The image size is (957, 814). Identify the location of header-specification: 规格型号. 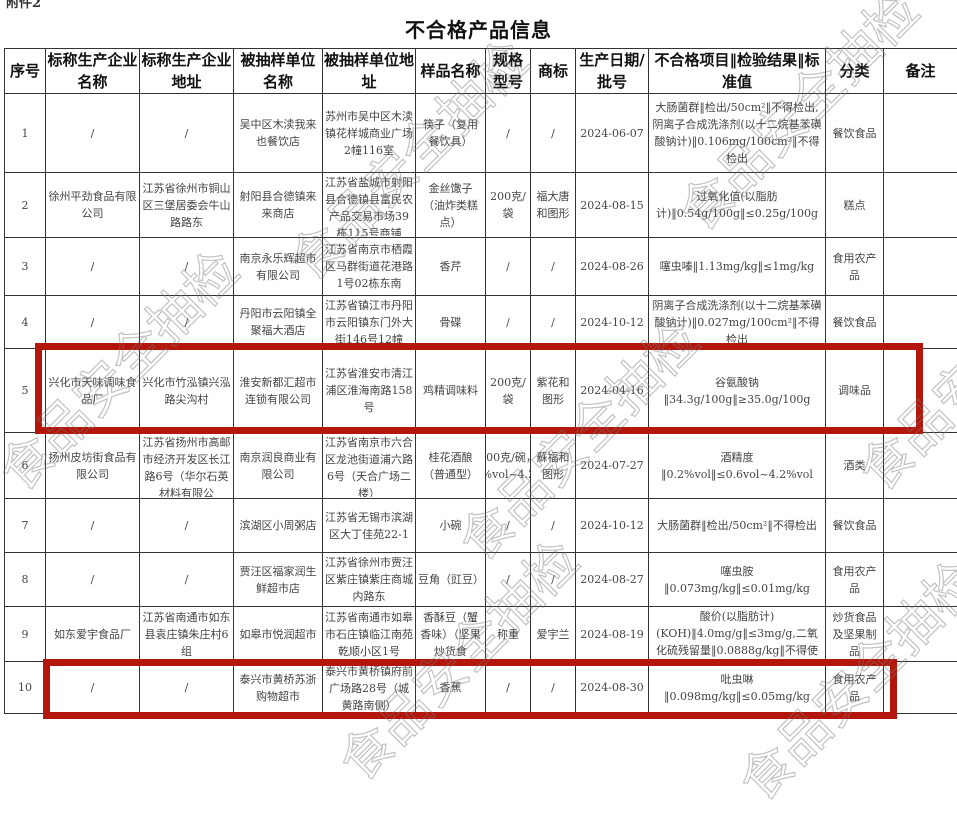
(508, 71).